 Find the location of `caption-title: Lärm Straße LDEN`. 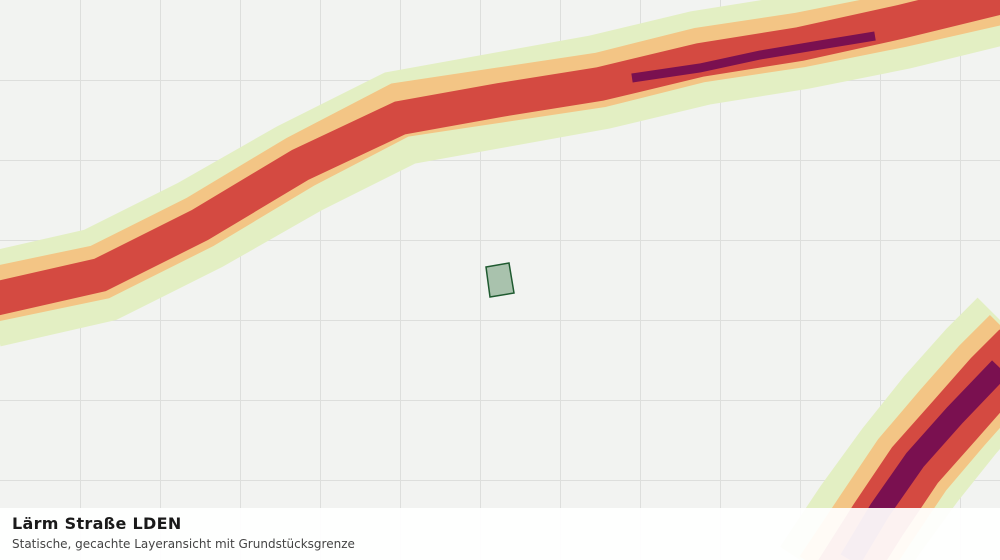

caption-title: Lärm Straße LDEN is located at coordinates (97, 523).